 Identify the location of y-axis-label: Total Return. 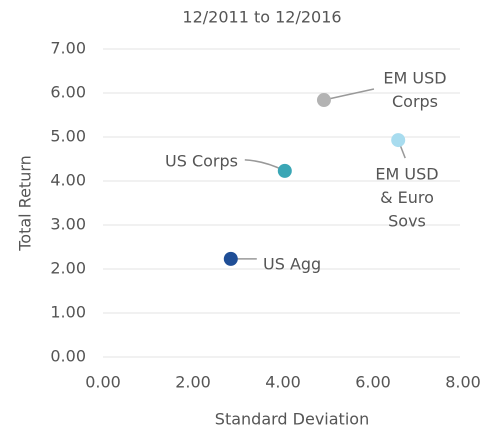
(25, 203).